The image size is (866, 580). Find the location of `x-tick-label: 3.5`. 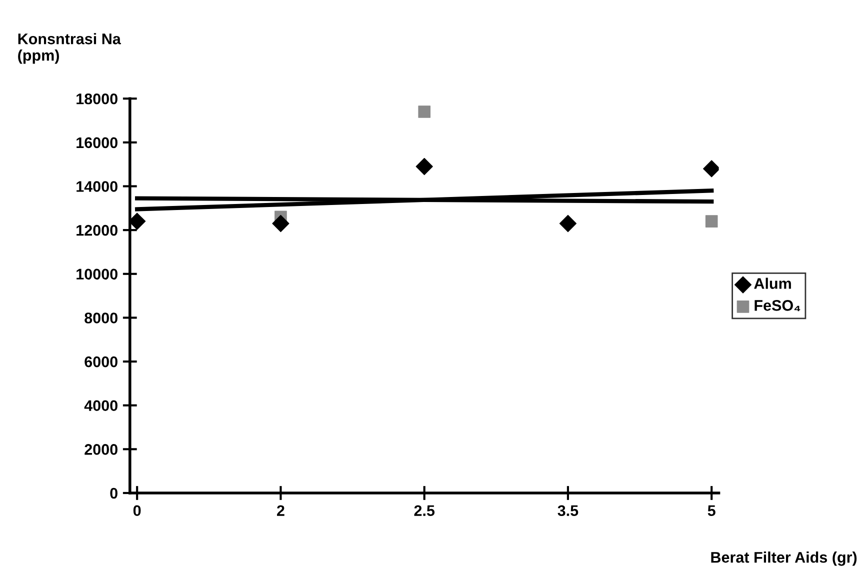

x-tick-label: 3.5 is located at coordinates (568, 510).